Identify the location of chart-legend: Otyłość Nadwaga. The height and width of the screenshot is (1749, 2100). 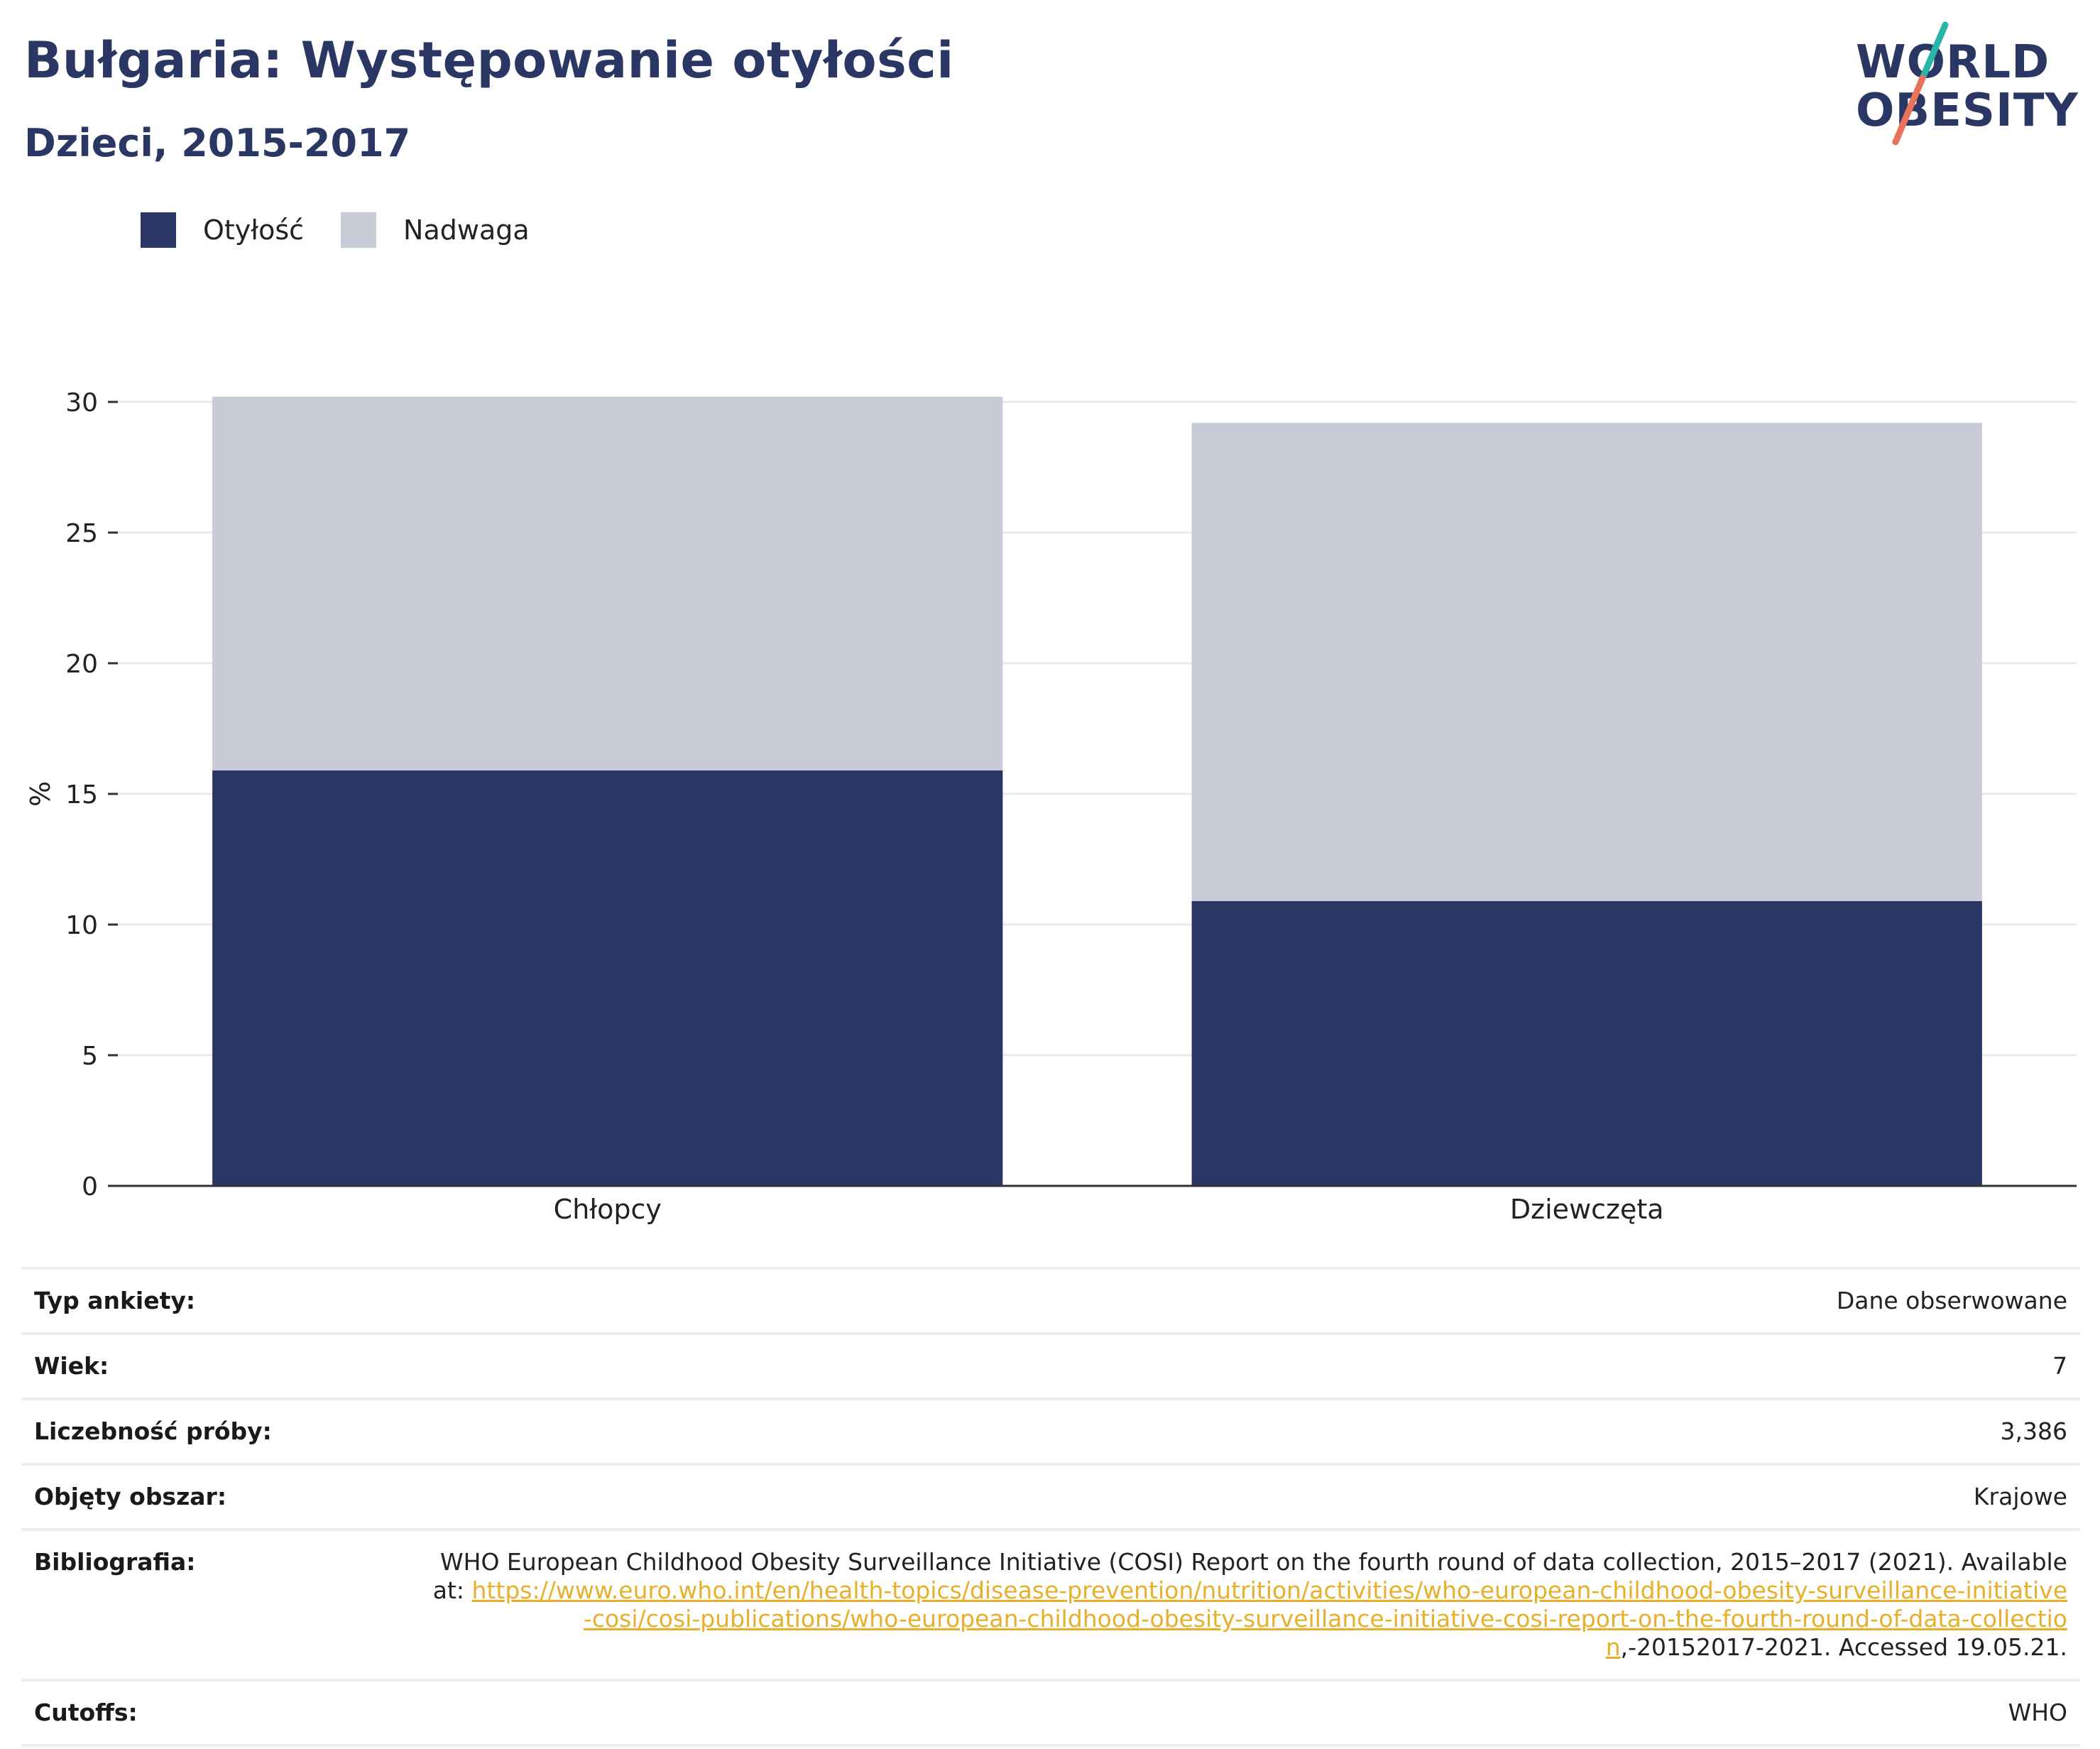
(354, 230).